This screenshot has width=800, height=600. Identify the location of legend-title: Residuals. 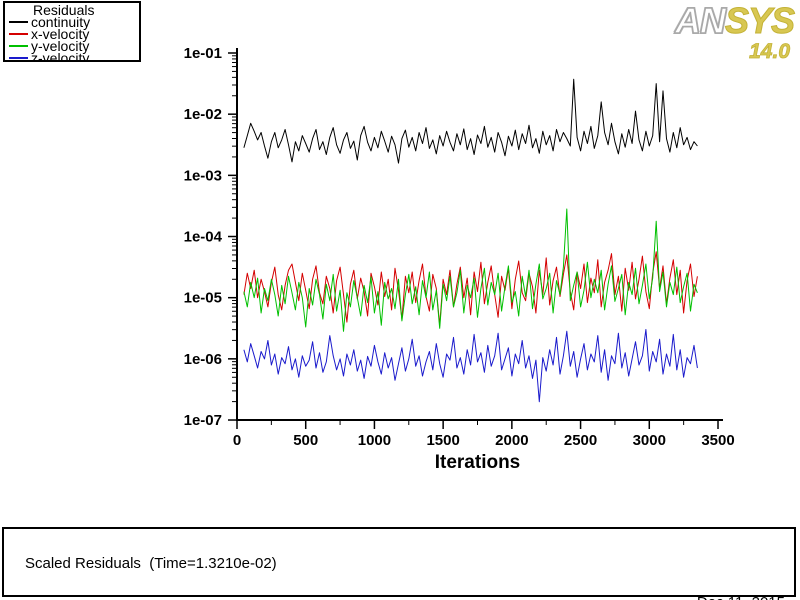
(64, 10).